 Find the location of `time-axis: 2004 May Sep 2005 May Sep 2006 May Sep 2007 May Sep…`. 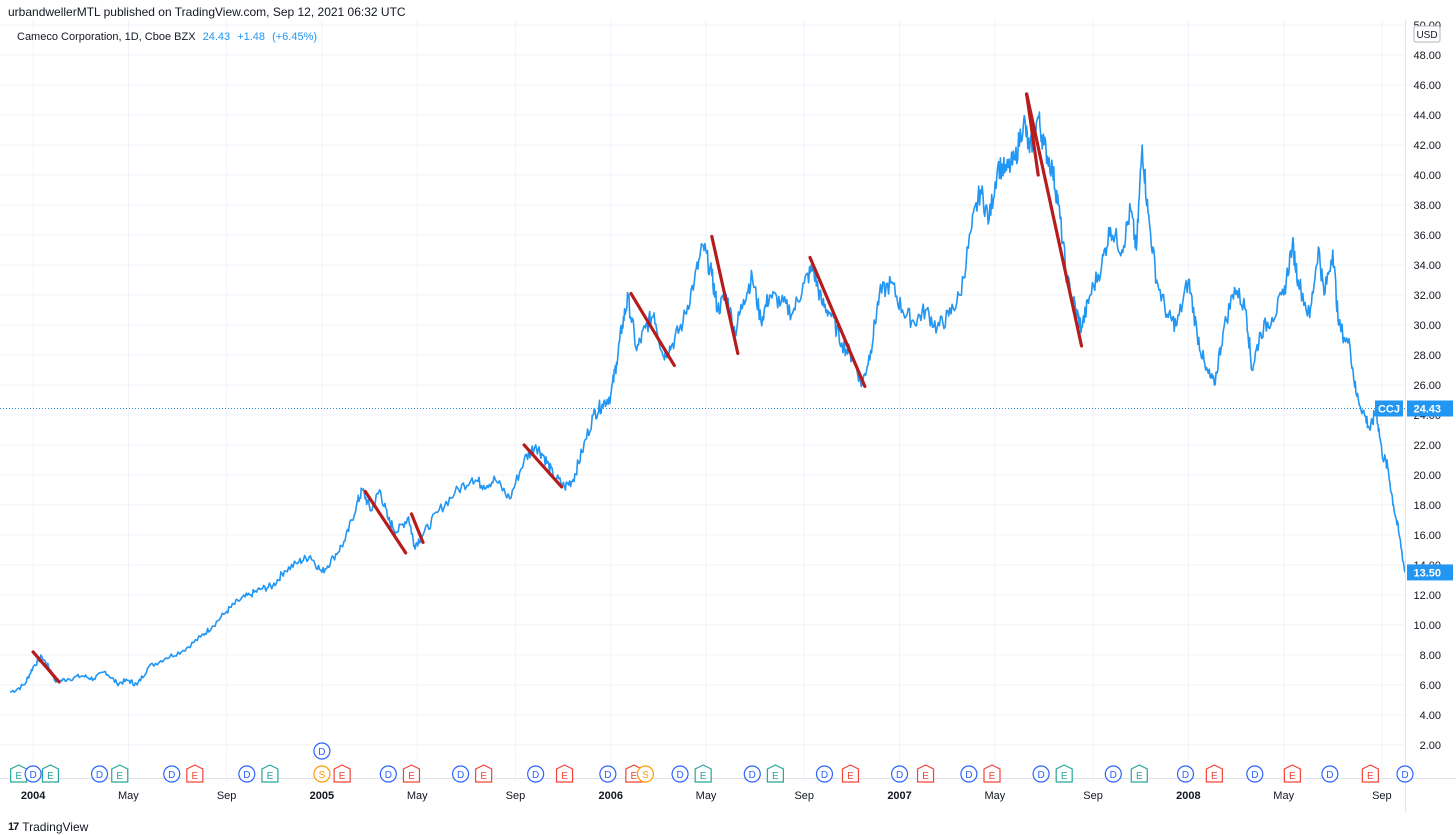

time-axis: 2004 May Sep 2005 May Sep 2006 May Sep 2007 May Sep… is located at coordinates (728, 790).